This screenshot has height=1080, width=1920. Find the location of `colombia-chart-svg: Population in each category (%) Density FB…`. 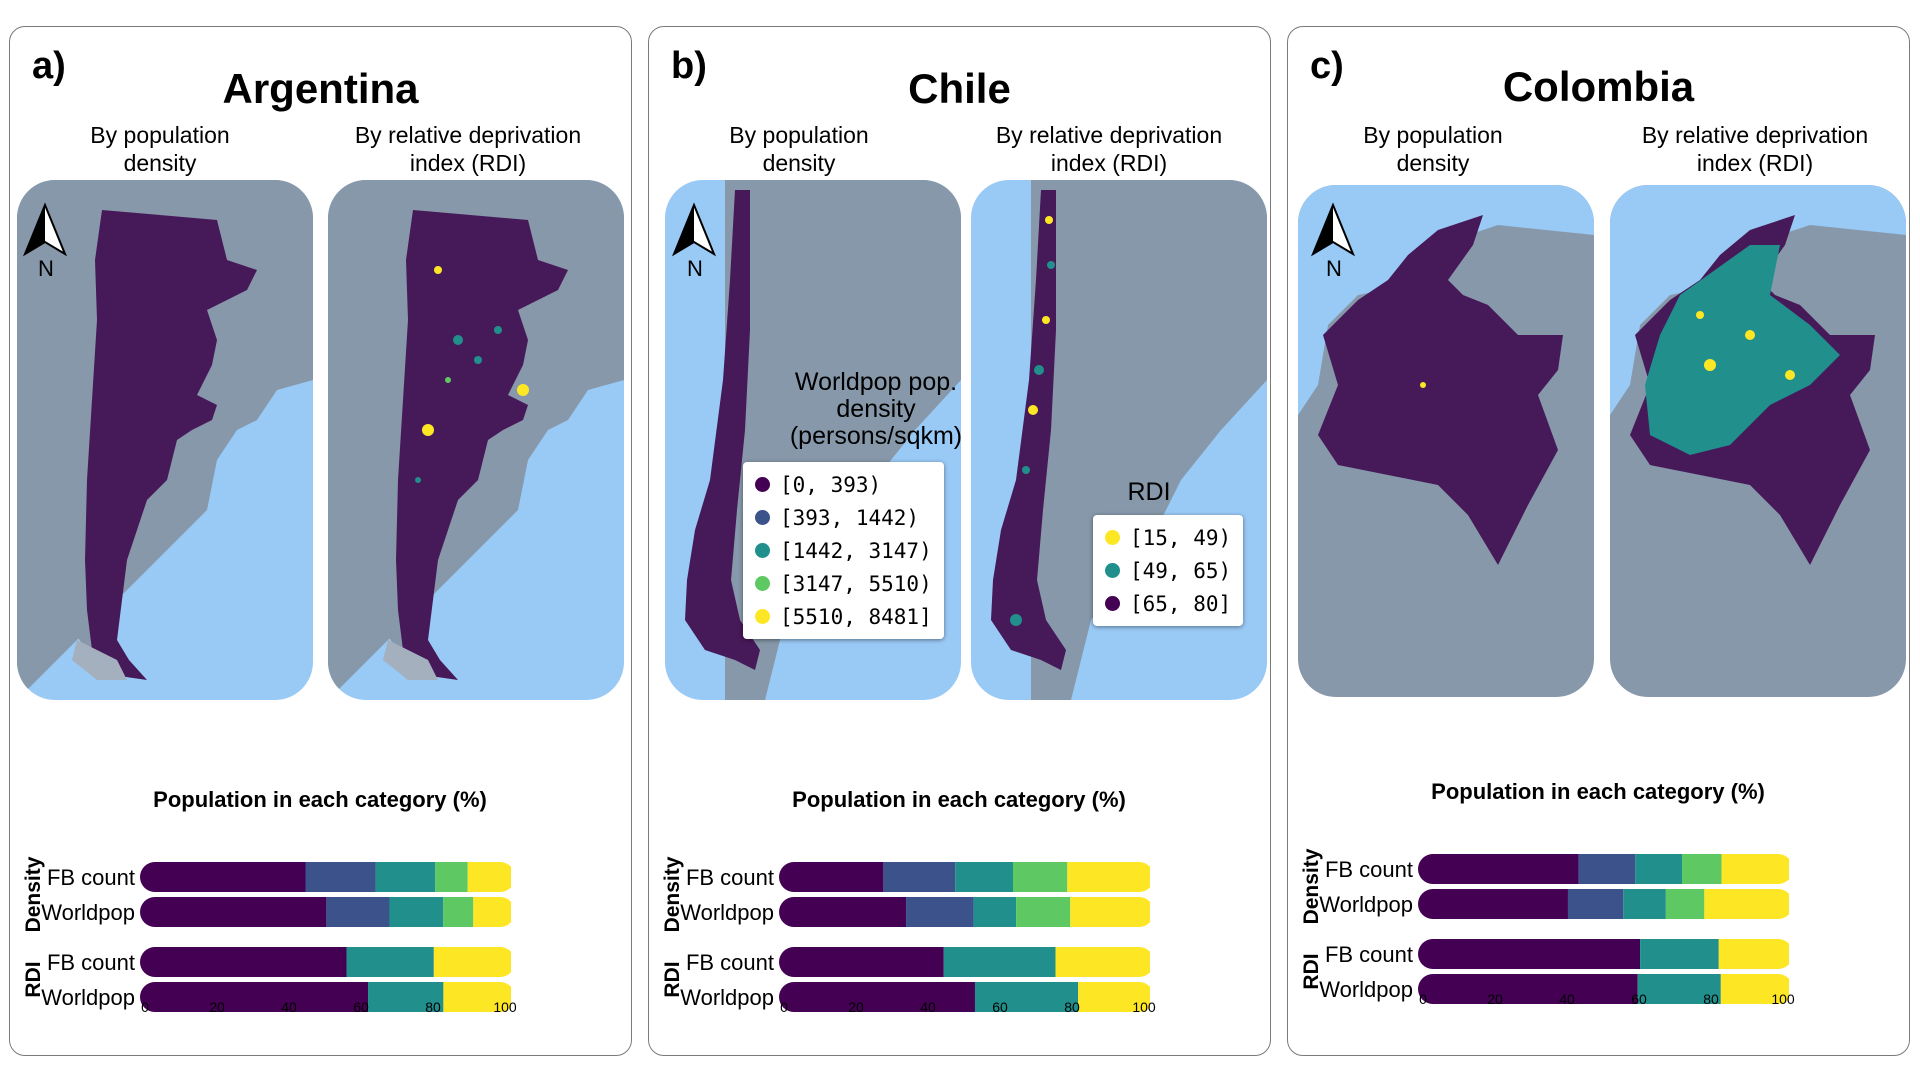

colombia-chart-svg: Population in each category (%) Density FB… is located at coordinates (1547, 893).